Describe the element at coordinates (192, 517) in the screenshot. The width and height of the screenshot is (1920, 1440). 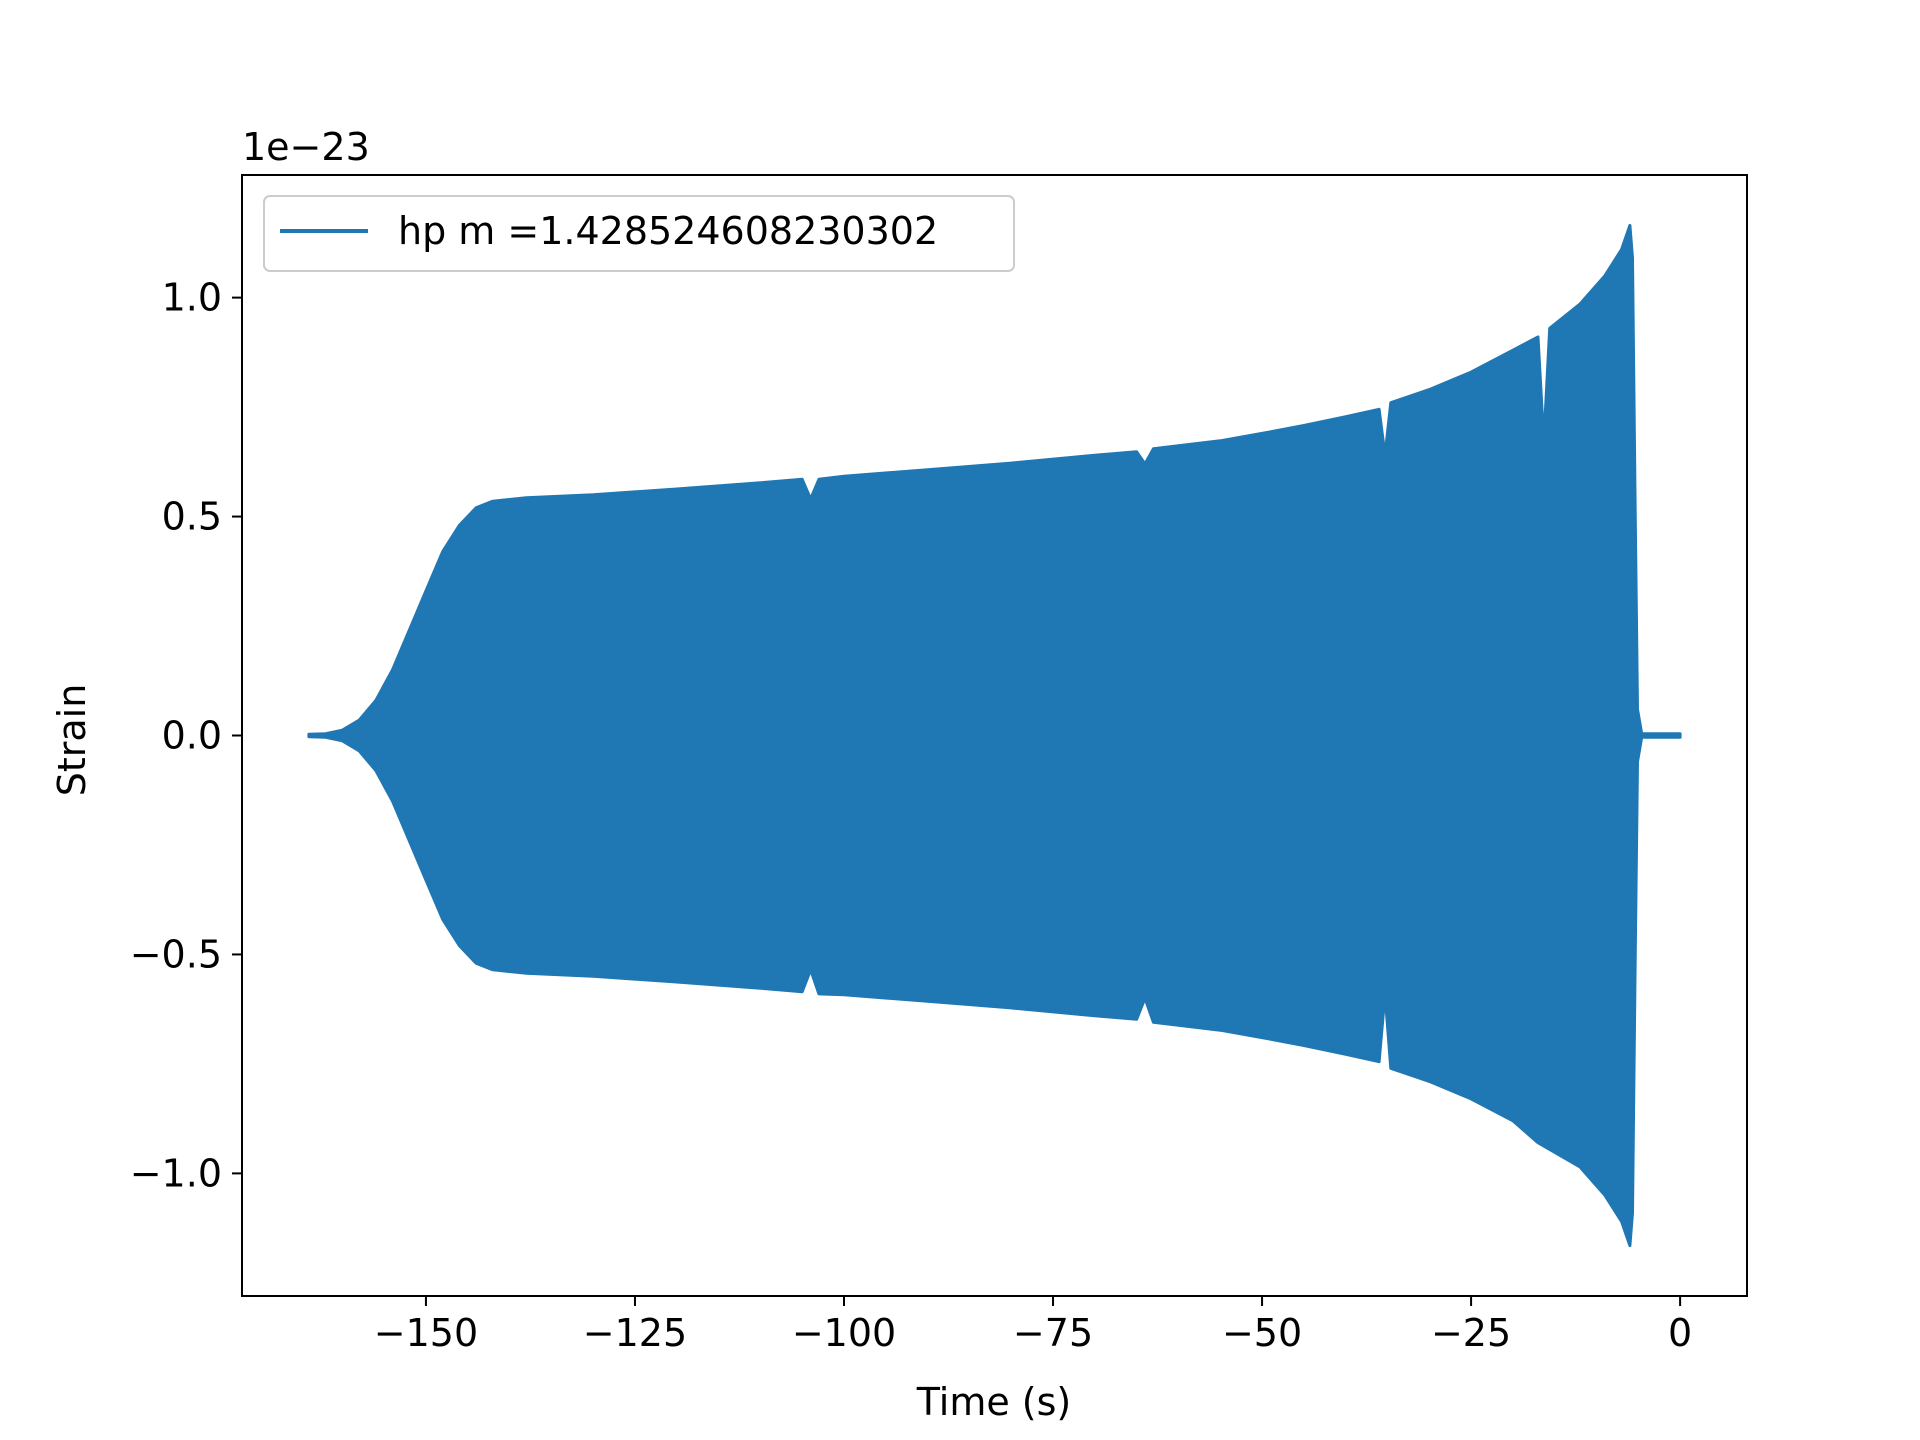
I see `y-tick-label: 0.5` at that location.